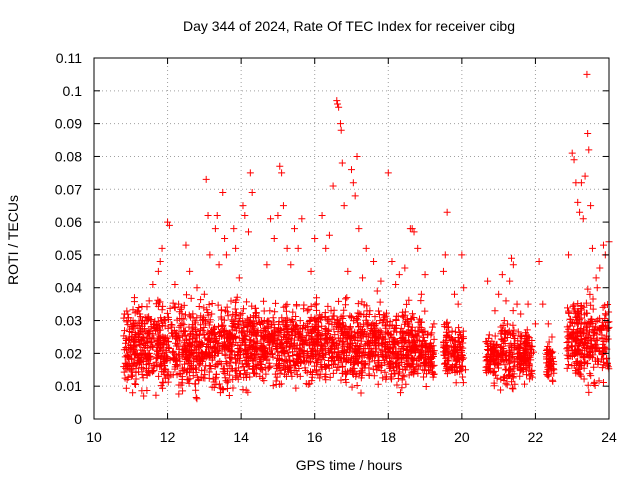 The height and width of the screenshot is (480, 640). Describe the element at coordinates (241, 437) in the screenshot. I see `x-tick-label: 14` at that location.